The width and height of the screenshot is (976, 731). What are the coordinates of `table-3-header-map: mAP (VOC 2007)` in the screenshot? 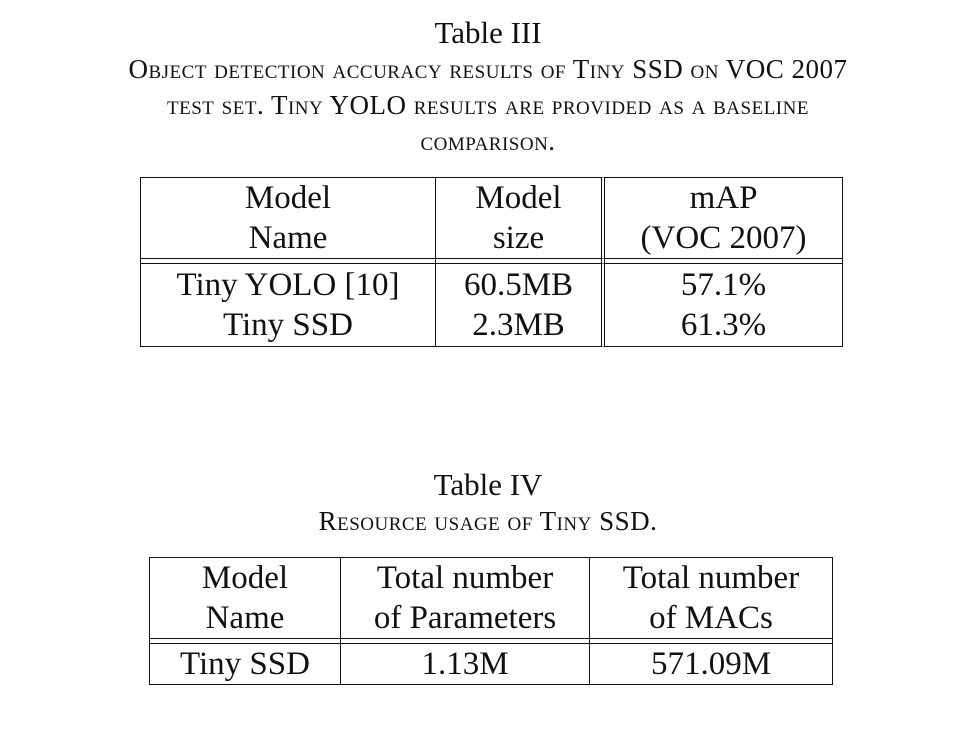 It's located at (724, 217).